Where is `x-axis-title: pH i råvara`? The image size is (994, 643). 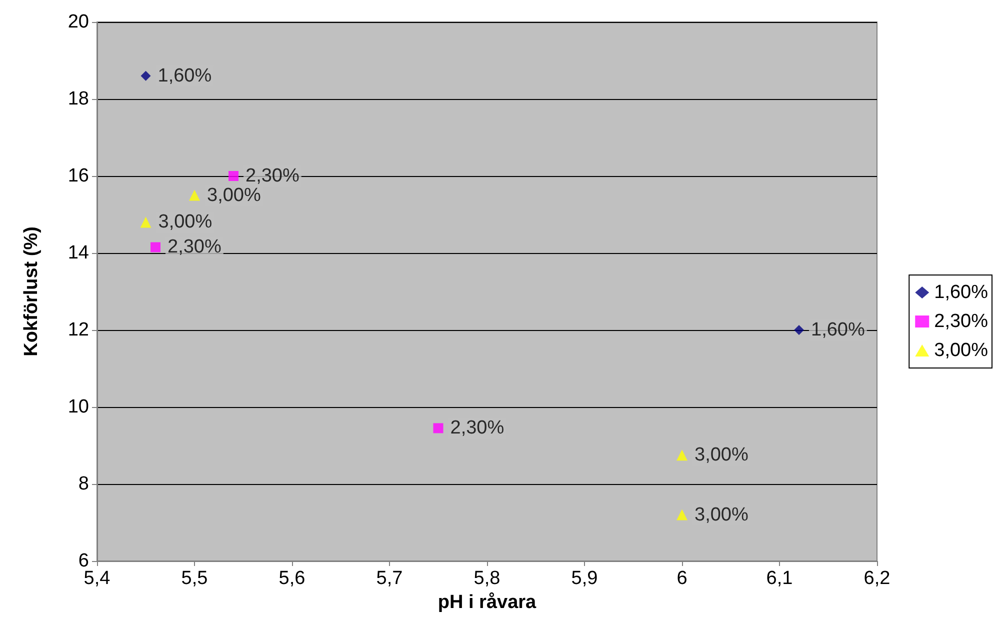 x-axis-title: pH i råvara is located at coordinates (487, 602).